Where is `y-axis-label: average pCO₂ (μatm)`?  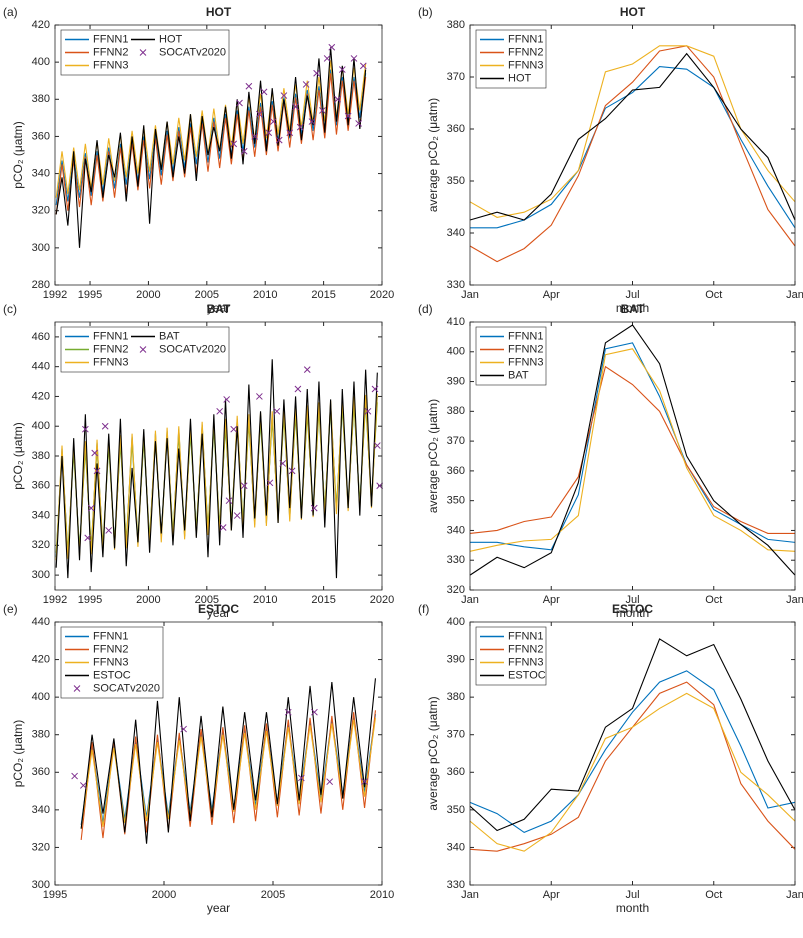
y-axis-label: average pCO₂ (μatm) is located at coordinates (433, 753).